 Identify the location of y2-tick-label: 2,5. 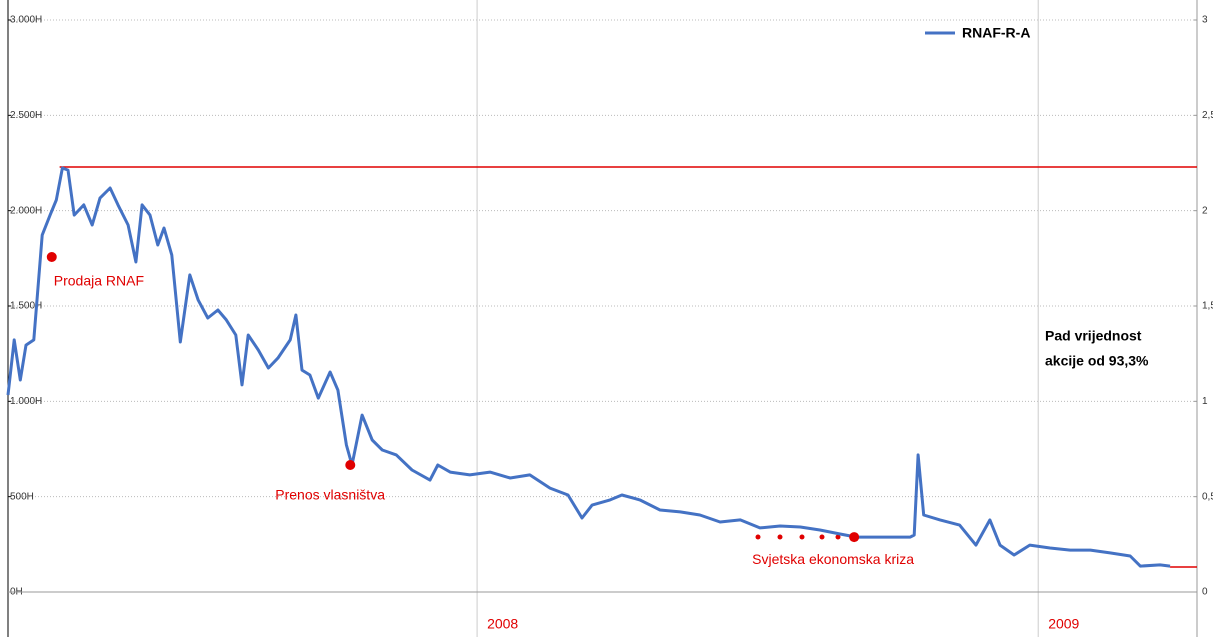
(1207, 115).